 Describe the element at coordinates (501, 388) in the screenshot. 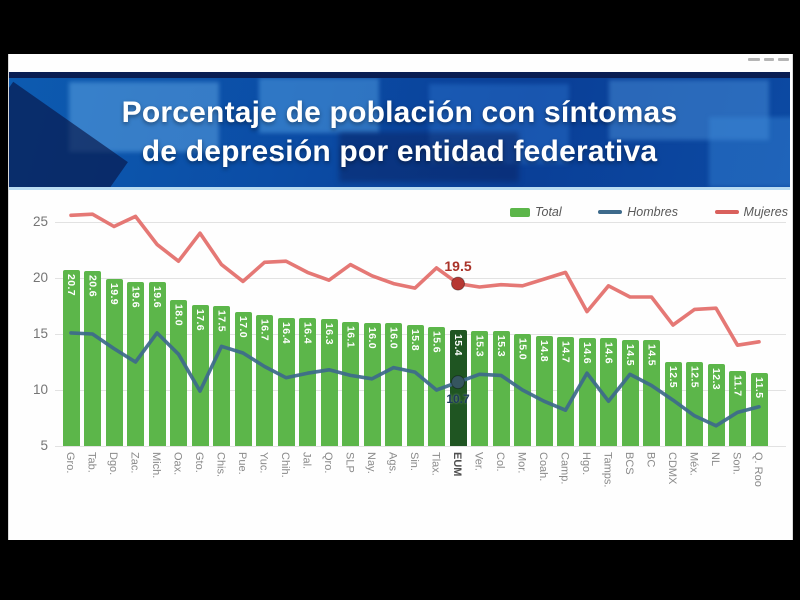

I see `bar-col` at that location.